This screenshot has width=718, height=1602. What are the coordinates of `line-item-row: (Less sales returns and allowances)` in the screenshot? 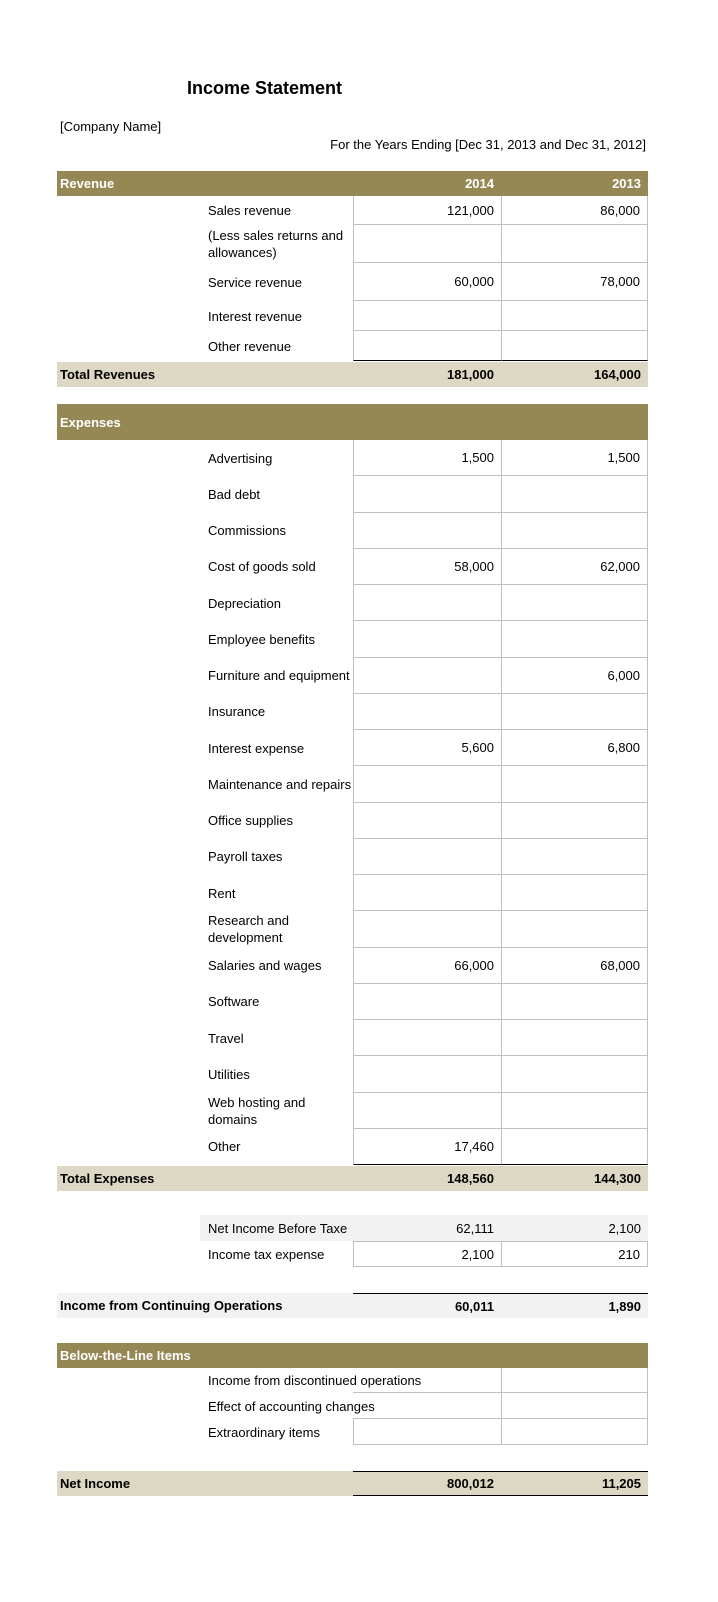 It's located at (352, 244).